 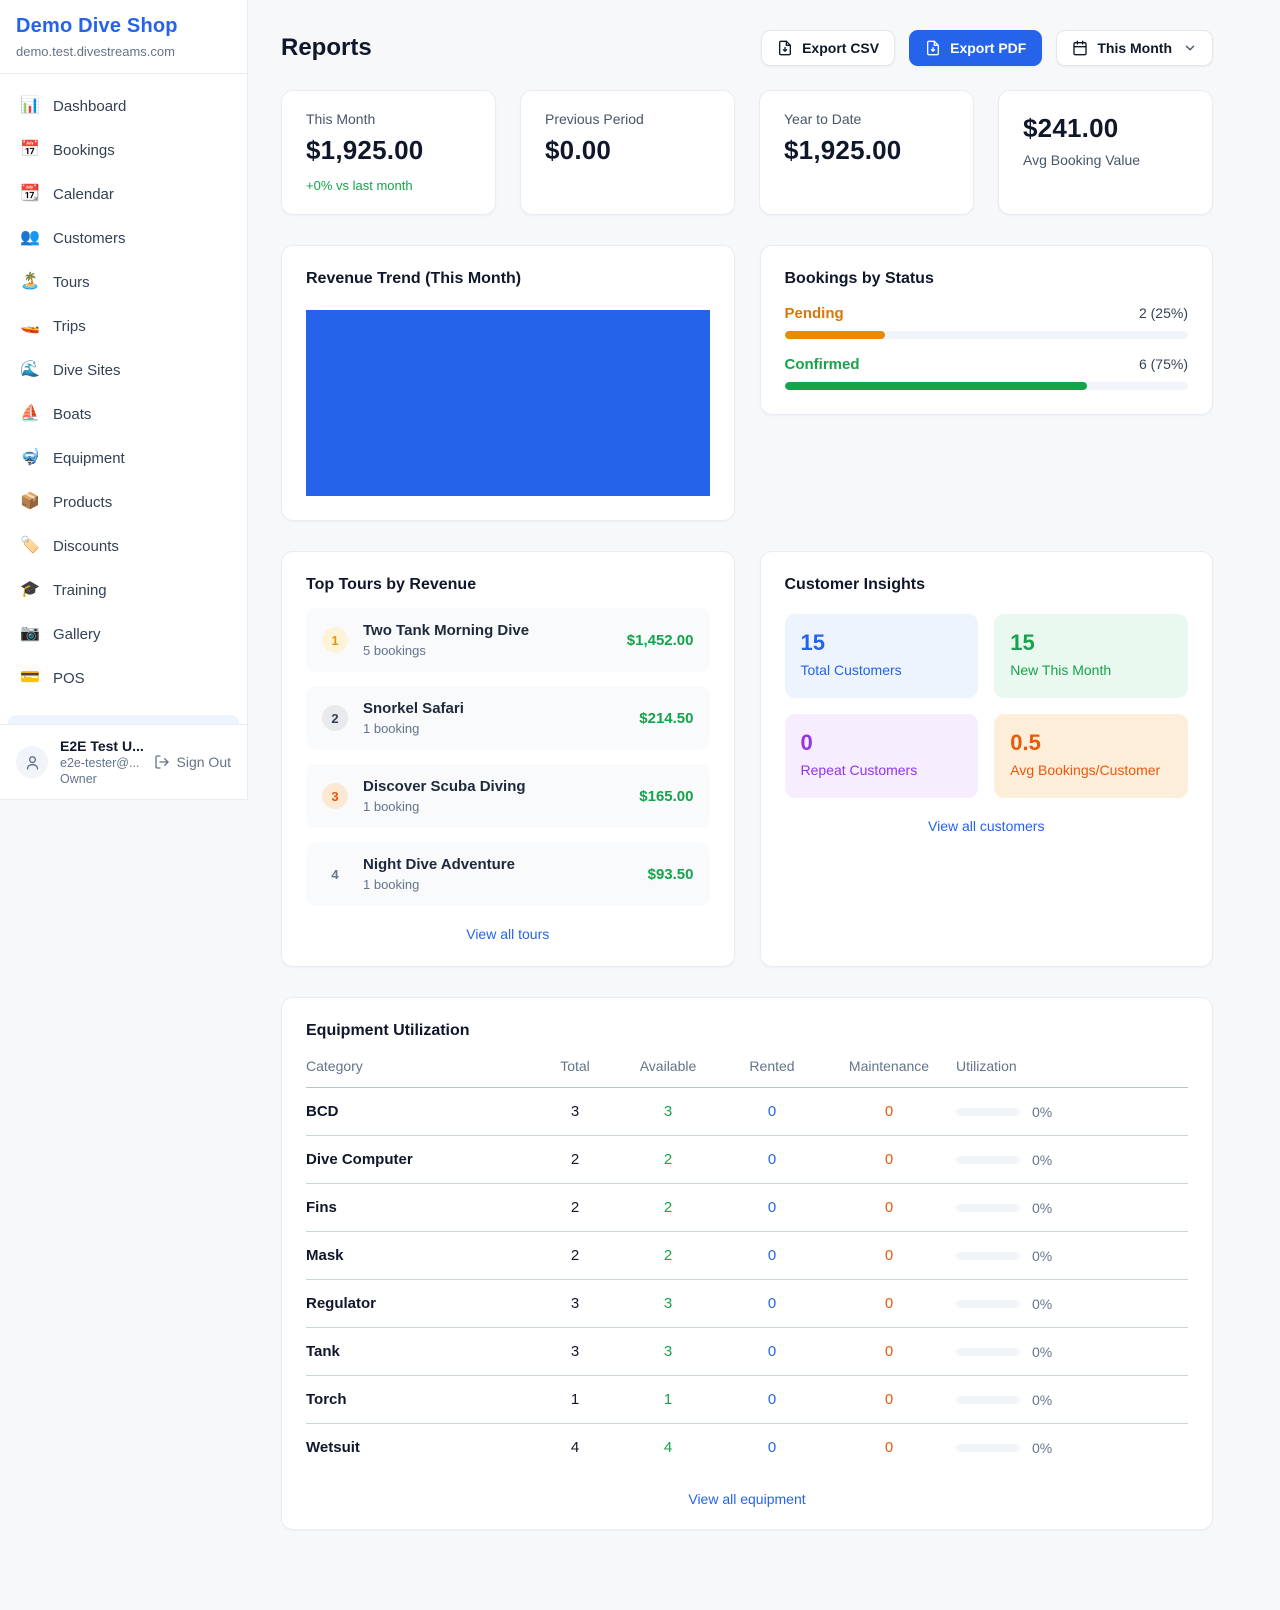 I want to click on shop-domain: demo.test.divestreams.com, so click(x=95, y=51).